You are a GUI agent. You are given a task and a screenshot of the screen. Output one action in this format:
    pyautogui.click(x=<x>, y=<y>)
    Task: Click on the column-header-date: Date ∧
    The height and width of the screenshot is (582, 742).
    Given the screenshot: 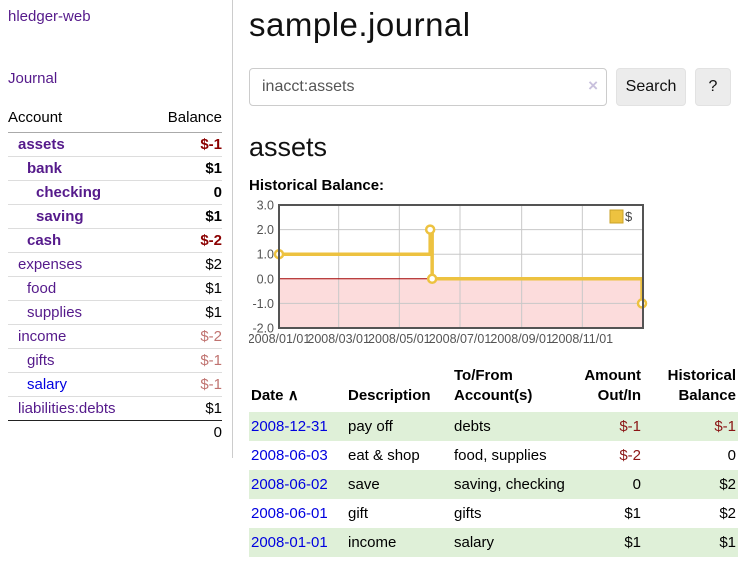 What is the action you would take?
    pyautogui.click(x=275, y=396)
    